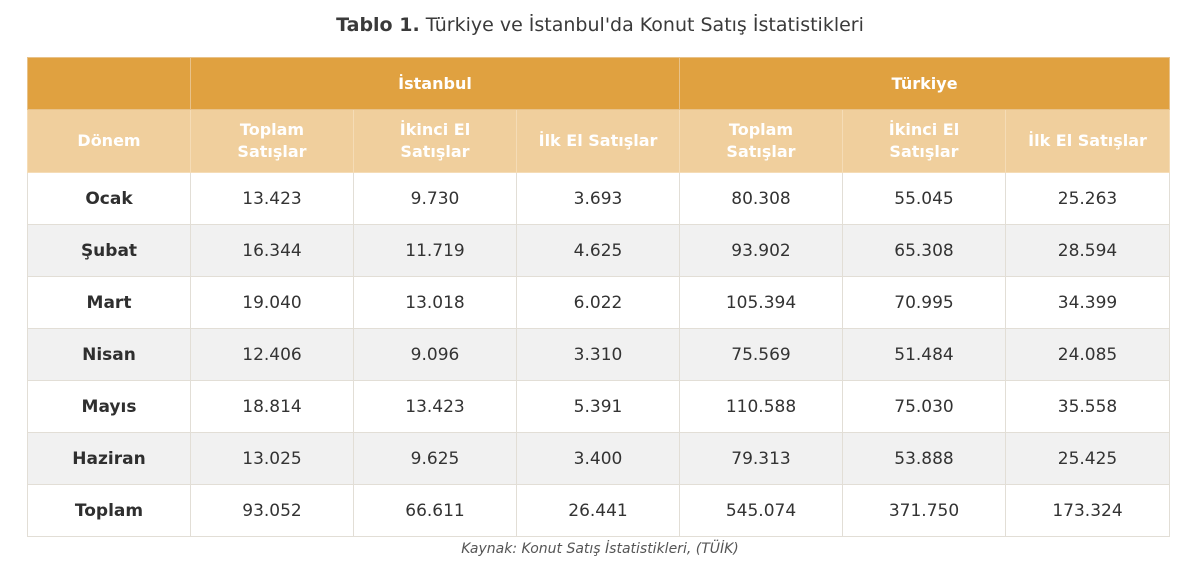 Image resolution: width=1200 pixels, height=566 pixels. I want to click on cell-ist-total: 16.344, so click(272, 250).